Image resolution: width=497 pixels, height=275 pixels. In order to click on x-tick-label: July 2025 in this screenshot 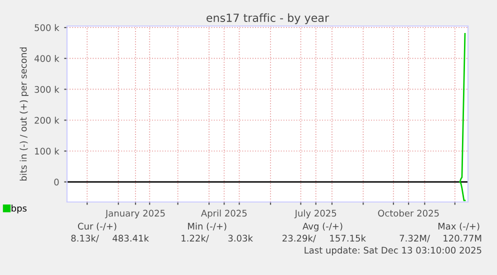, I will do `click(315, 214)`.